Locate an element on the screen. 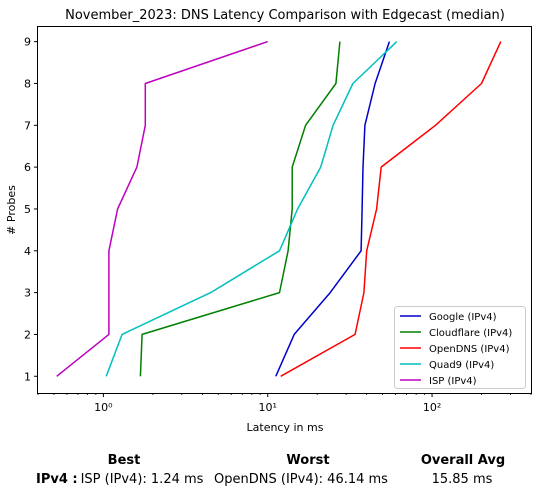  legend-entry: Google (IPv4) is located at coordinates (463, 317).